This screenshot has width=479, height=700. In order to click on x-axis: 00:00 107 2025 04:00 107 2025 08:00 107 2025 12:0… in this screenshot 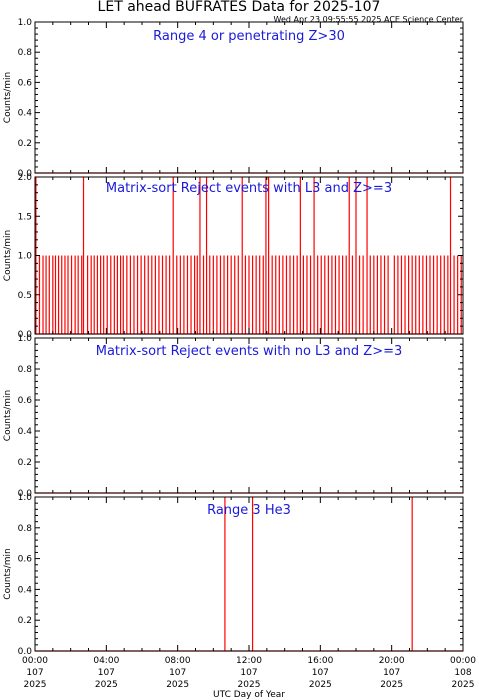, I will do `click(249, 673)`.